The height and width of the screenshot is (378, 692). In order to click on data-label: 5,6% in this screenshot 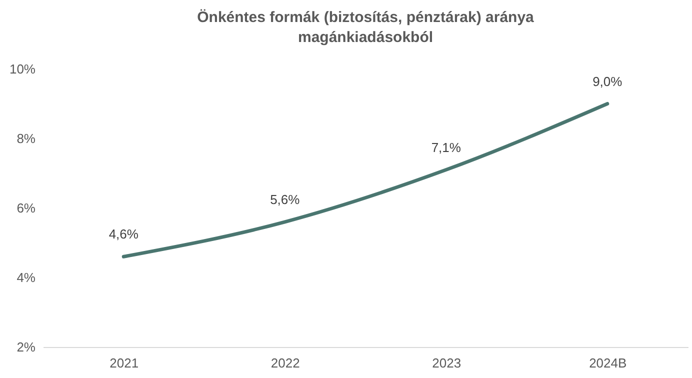, I will do `click(285, 199)`.